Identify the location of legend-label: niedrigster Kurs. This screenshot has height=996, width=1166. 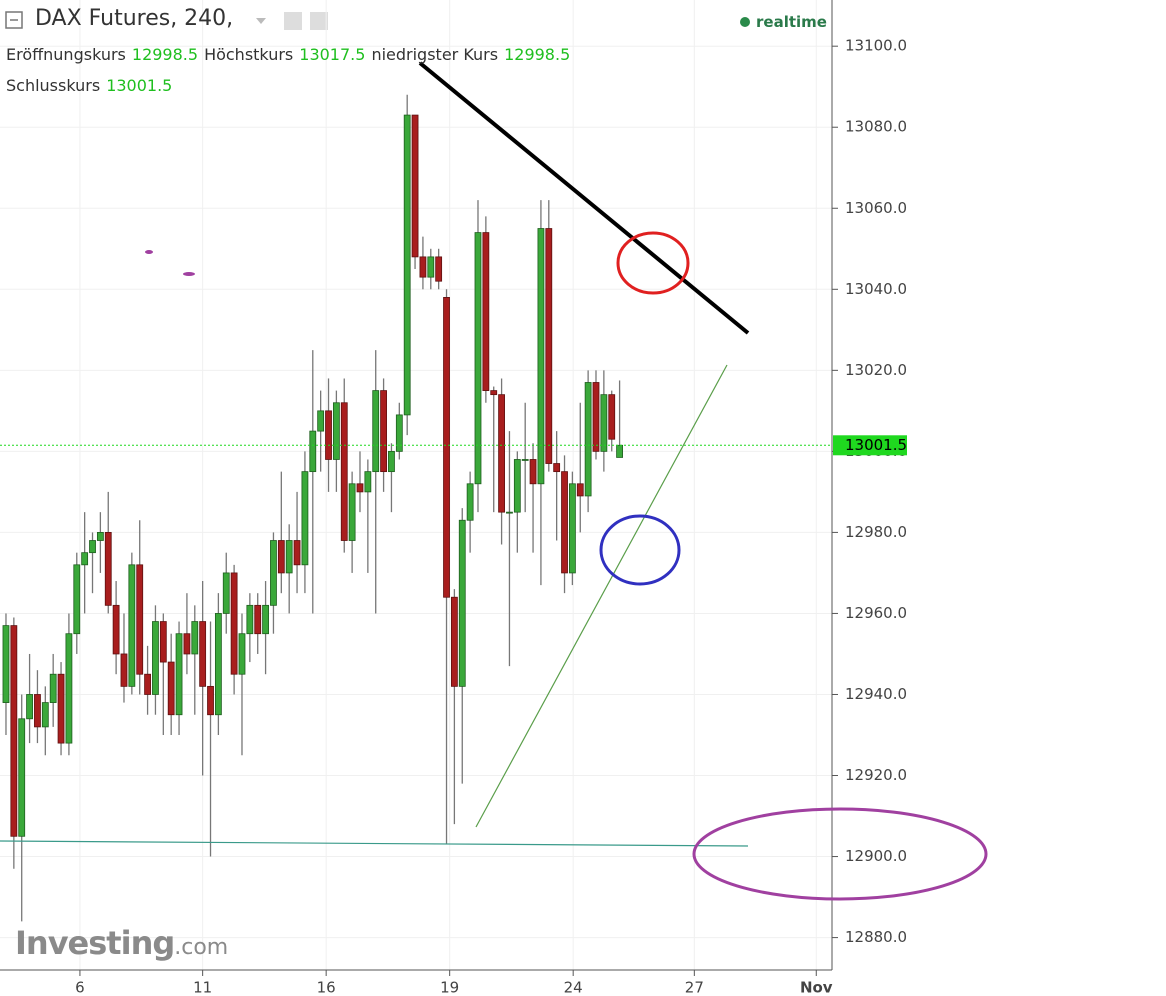
(435, 54).